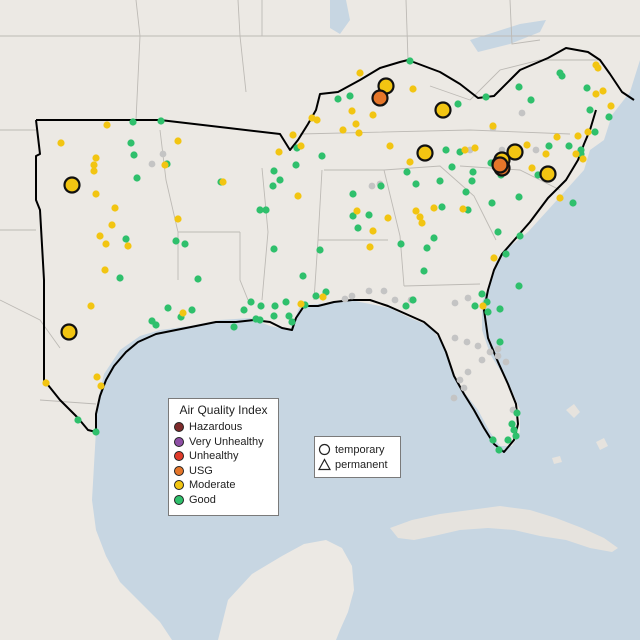 This screenshot has width=640, height=640. What do you see at coordinates (223, 485) in the screenshot?
I see `legend-item-moderate: Moderate` at bounding box center [223, 485].